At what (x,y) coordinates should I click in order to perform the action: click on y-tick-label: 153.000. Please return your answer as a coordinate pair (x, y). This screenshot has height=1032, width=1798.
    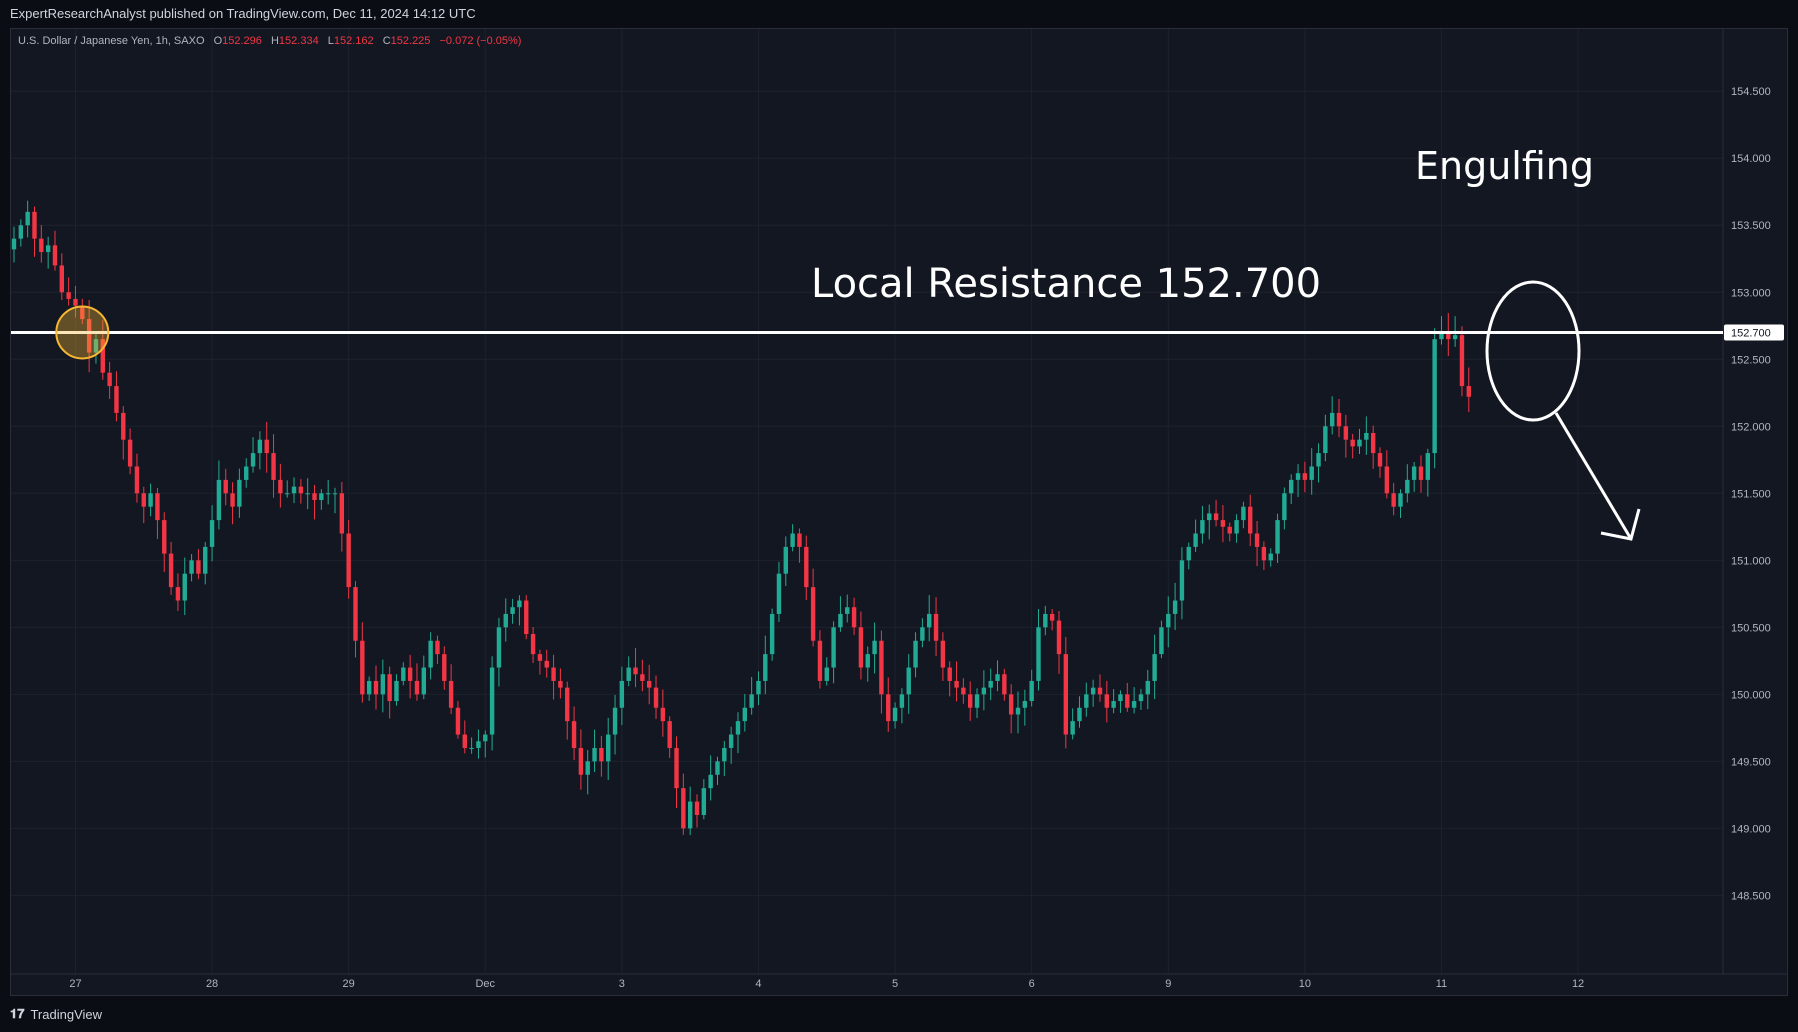
    Looking at the image, I should click on (1751, 293).